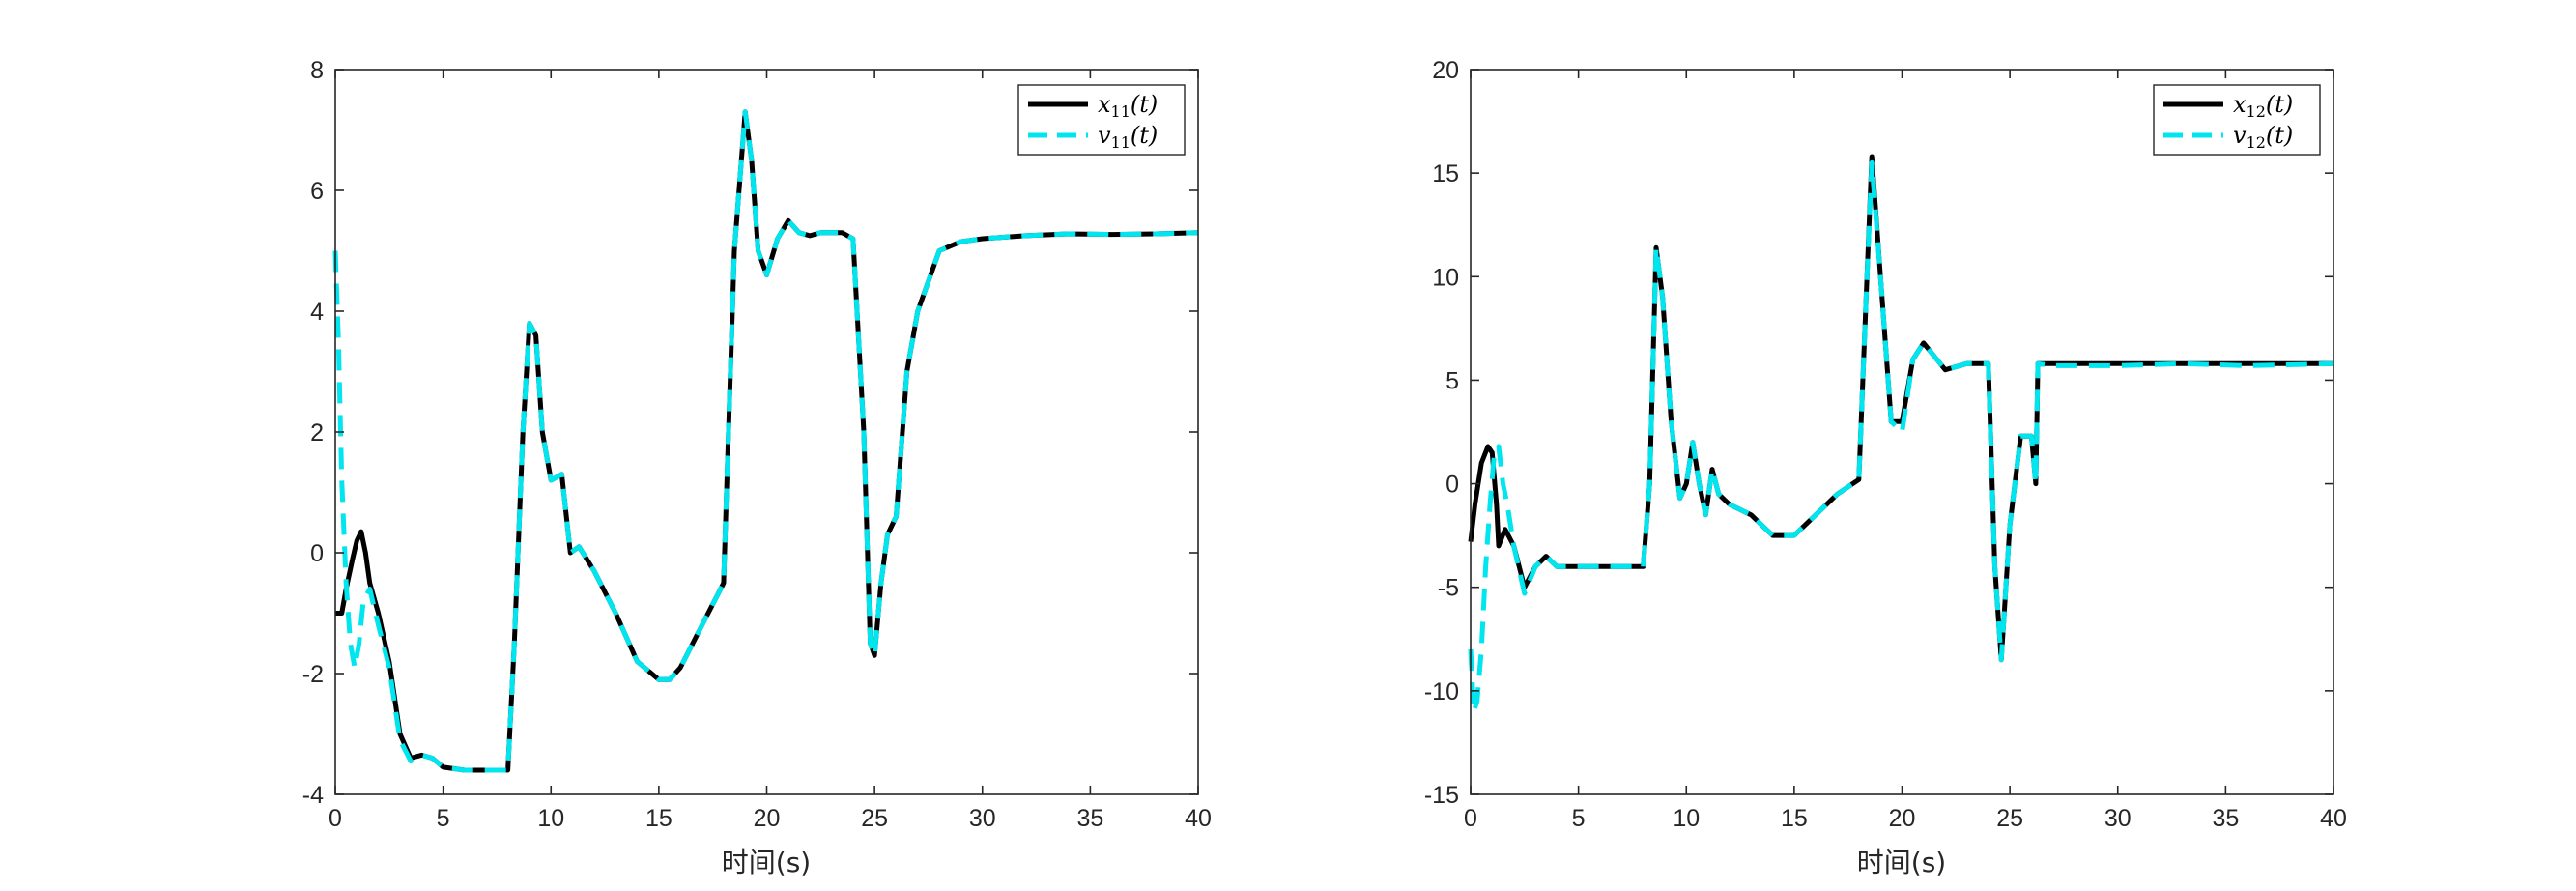 The image size is (2576, 891). Describe the element at coordinates (1452, 380) in the screenshot. I see `y-tick-label: 5` at that location.